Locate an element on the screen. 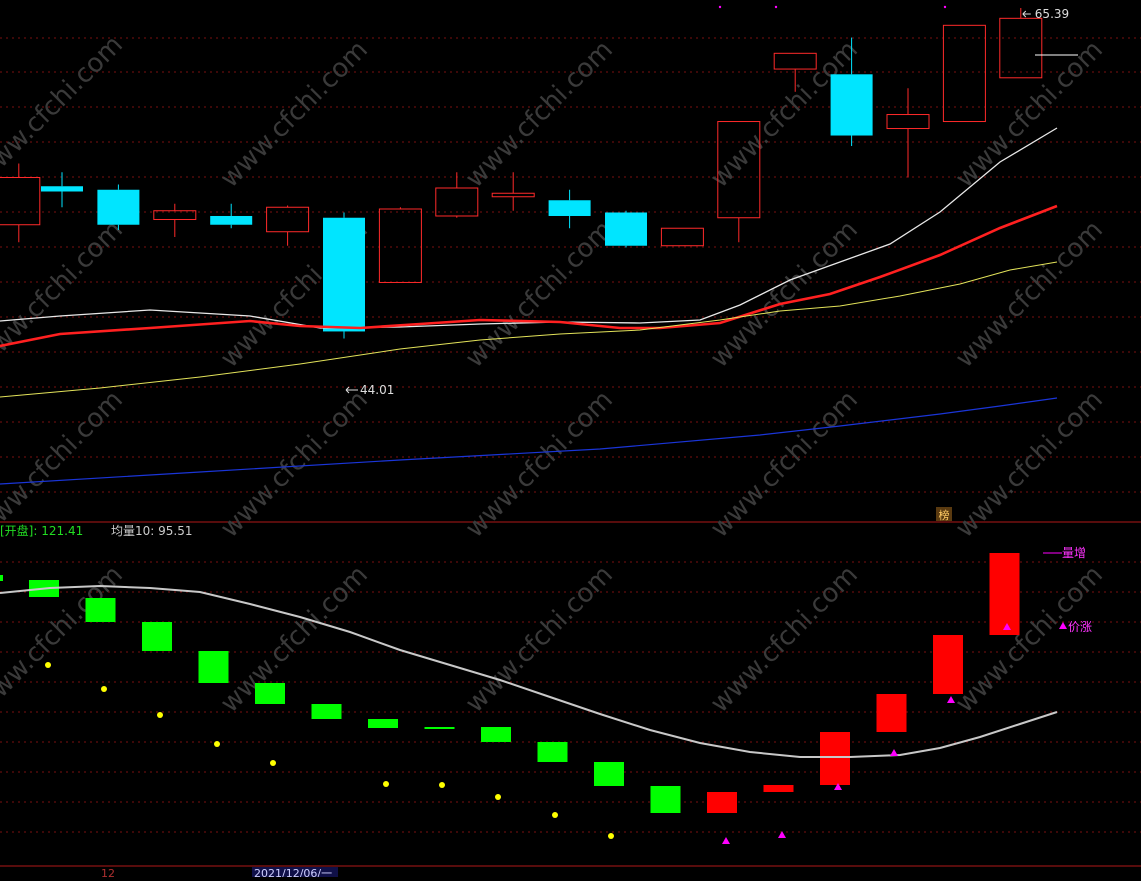  high-price-label: 65.39 is located at coordinates (1052, 14).